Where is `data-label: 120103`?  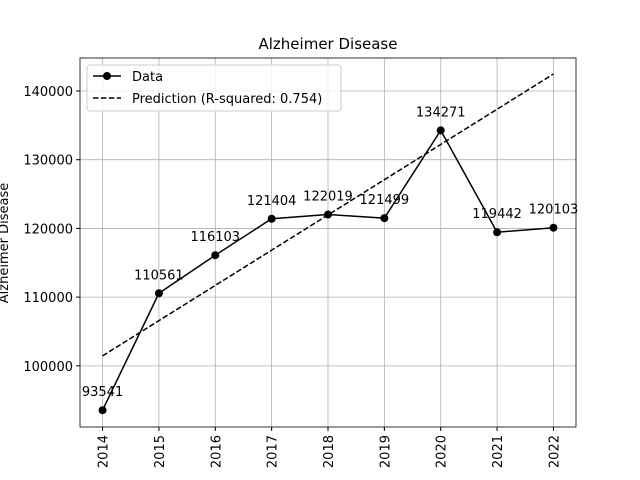 data-label: 120103 is located at coordinates (554, 210).